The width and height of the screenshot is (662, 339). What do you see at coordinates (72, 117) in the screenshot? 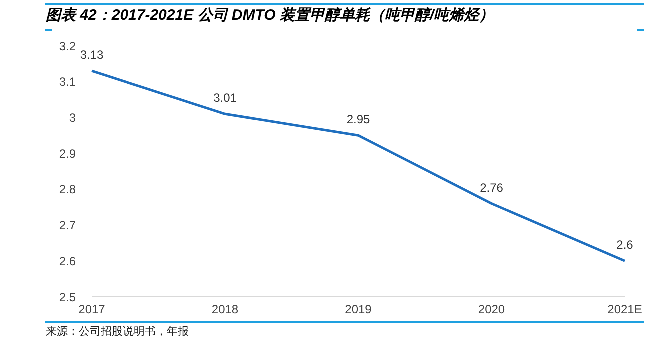
I see `y-tick-label: 3` at bounding box center [72, 117].